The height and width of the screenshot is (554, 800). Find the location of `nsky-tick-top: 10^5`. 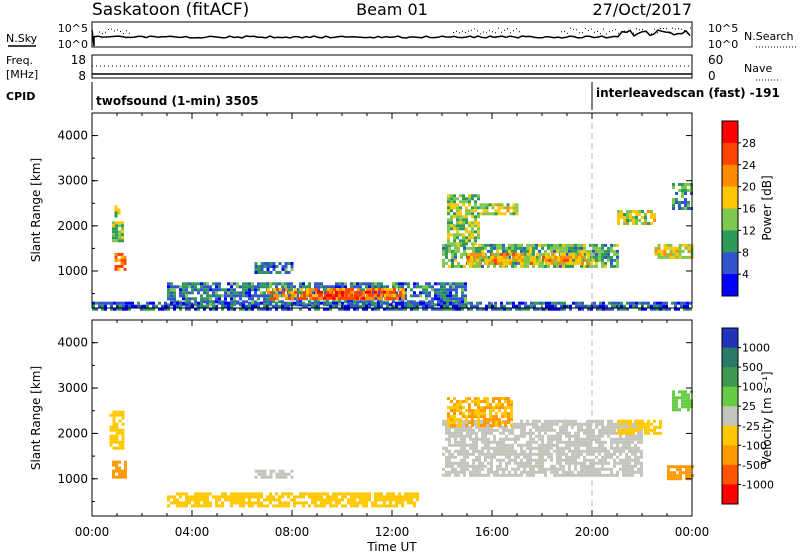

nsky-tick-top: 10^5 is located at coordinates (73, 28).